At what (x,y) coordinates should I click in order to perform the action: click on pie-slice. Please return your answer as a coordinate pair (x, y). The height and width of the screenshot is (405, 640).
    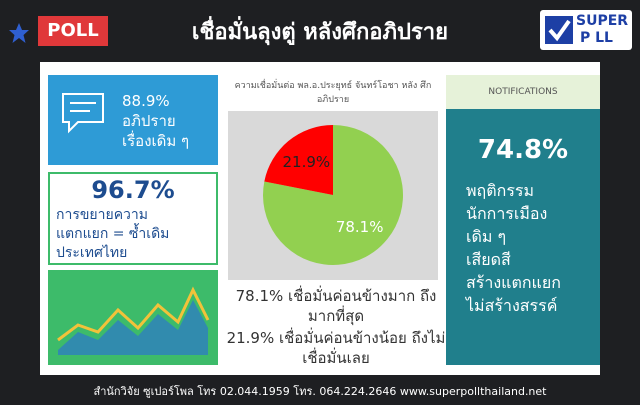
    Looking at the image, I should click on (298, 160).